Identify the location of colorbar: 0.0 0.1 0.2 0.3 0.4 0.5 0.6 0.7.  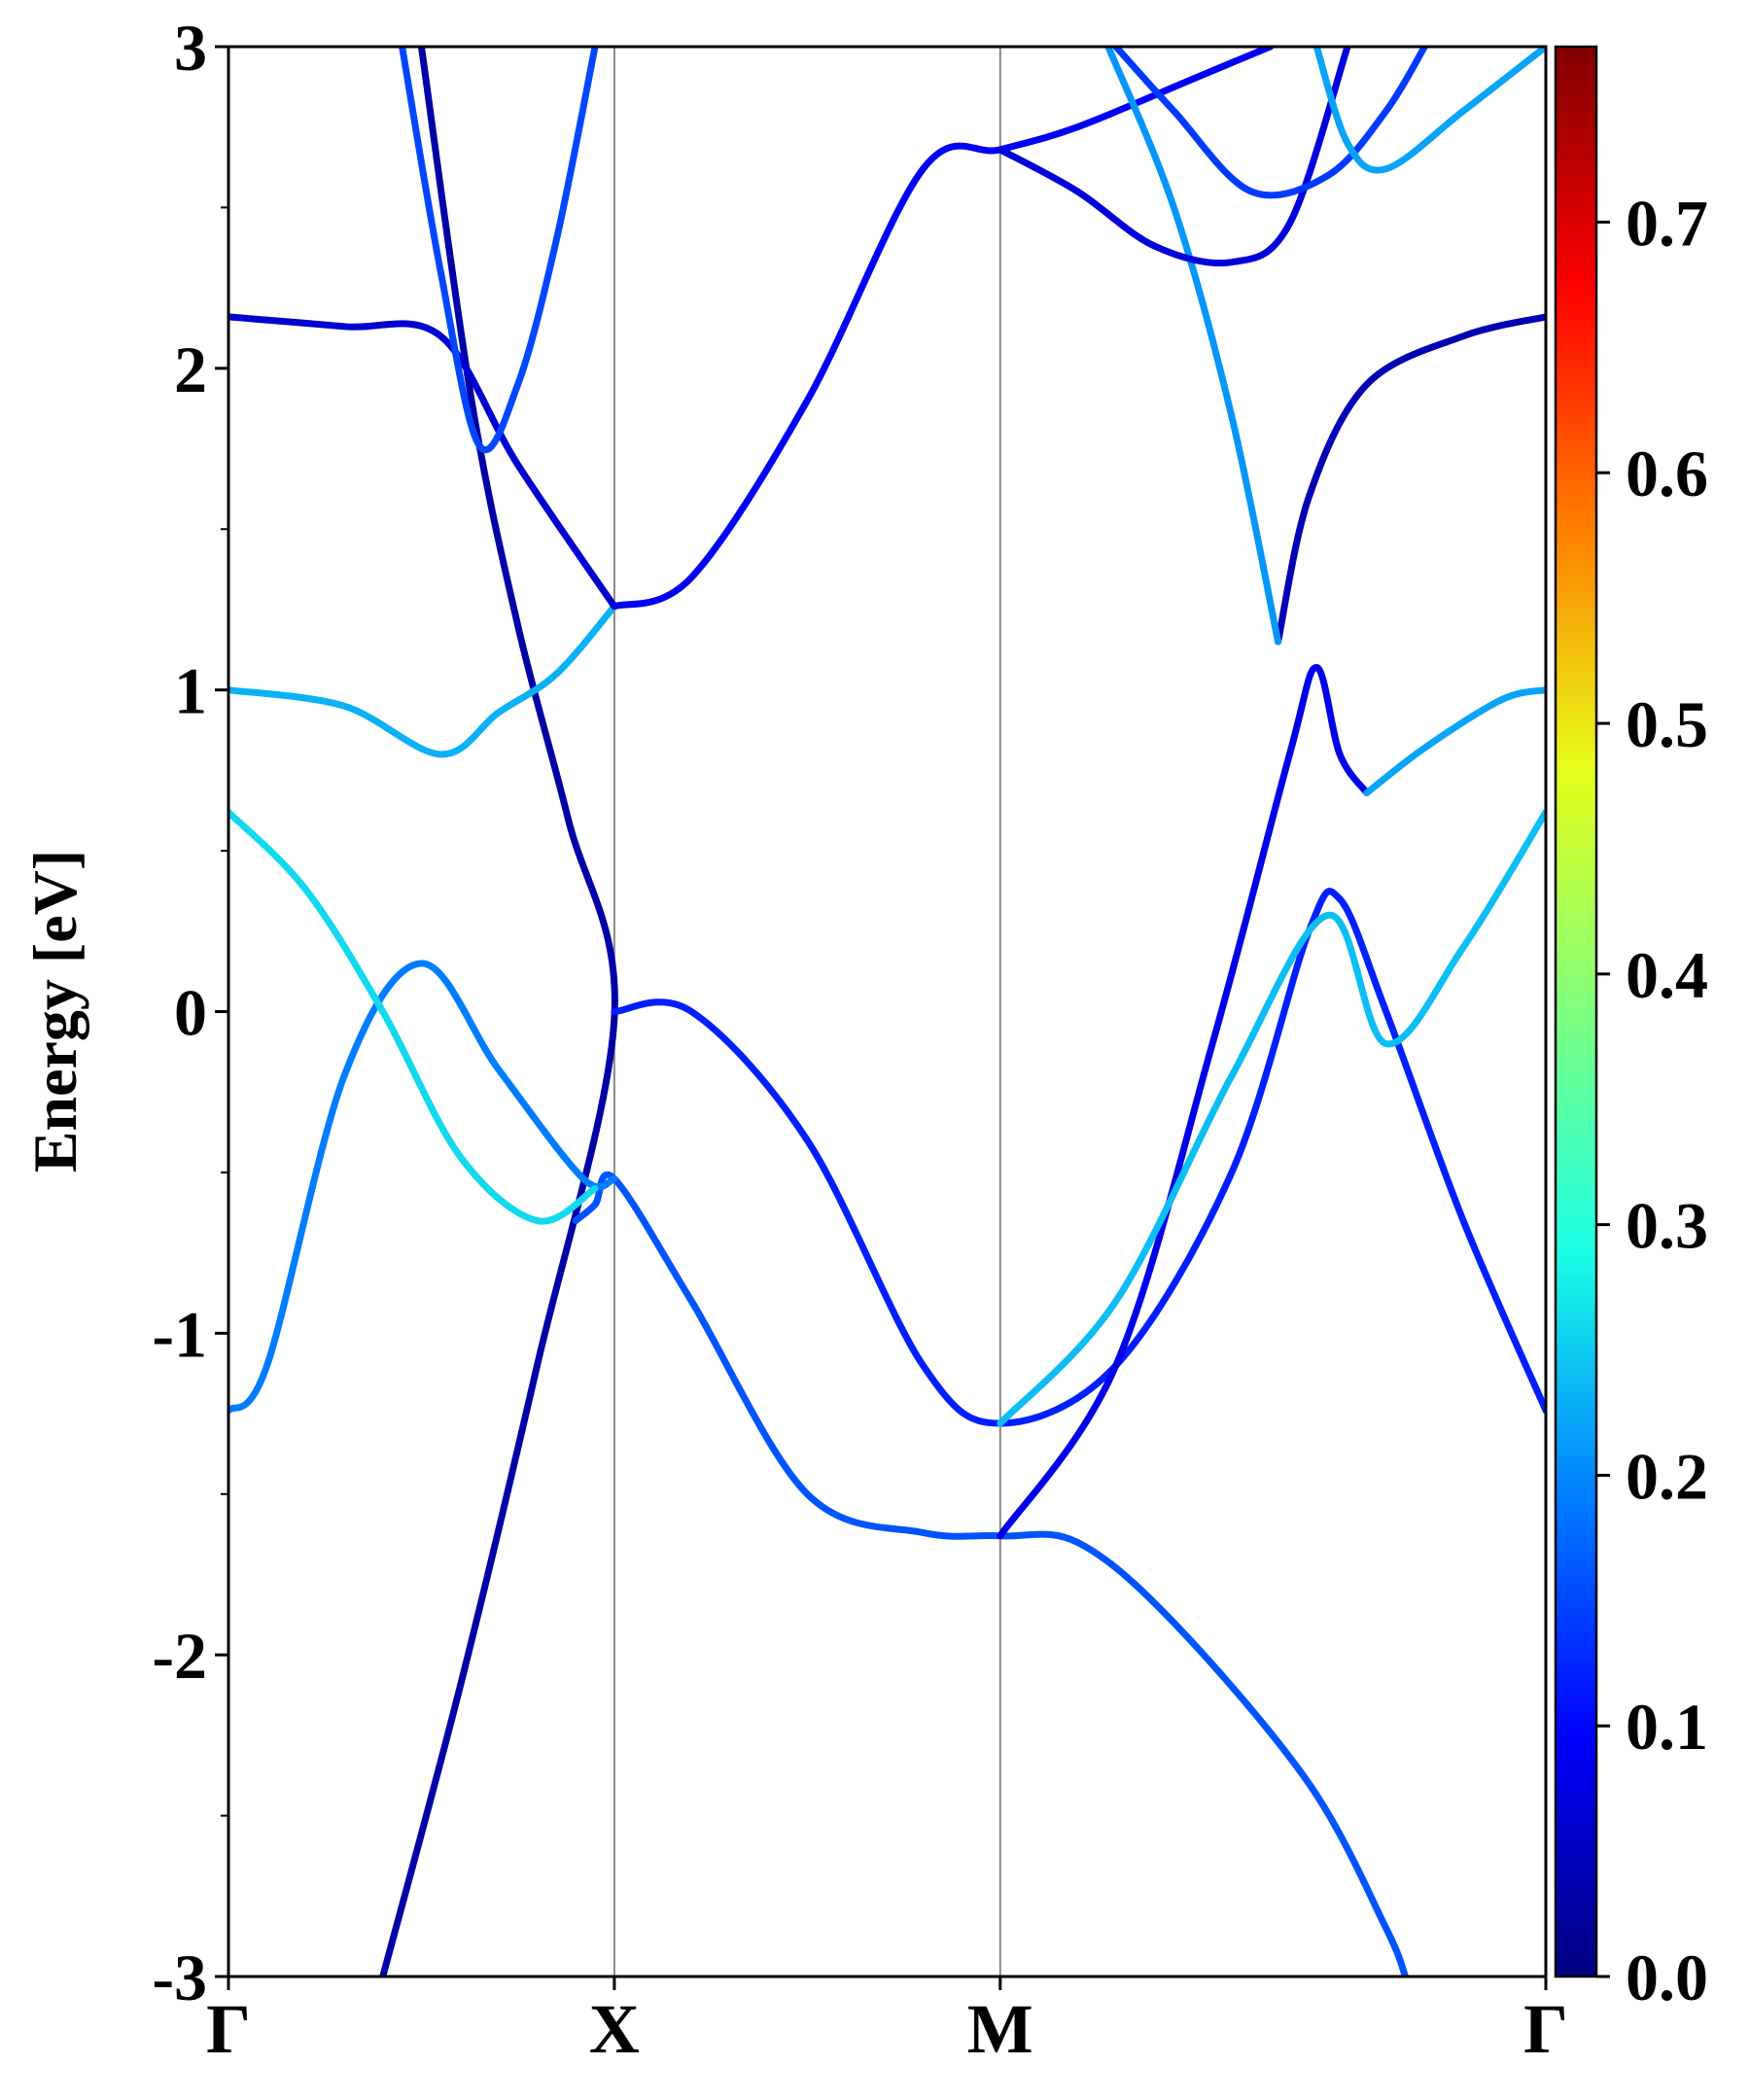
(1631, 1029).